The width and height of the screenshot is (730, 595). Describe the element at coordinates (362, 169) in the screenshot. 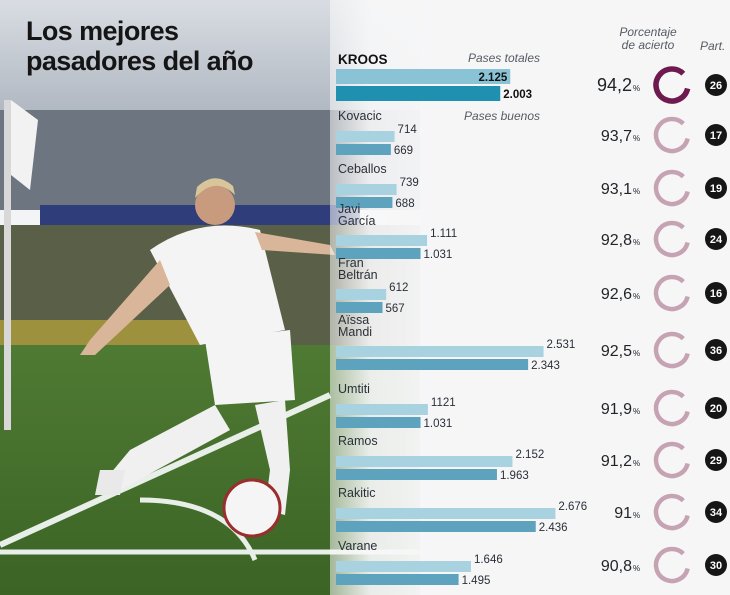

I see `player-name: Ceballos` at that location.